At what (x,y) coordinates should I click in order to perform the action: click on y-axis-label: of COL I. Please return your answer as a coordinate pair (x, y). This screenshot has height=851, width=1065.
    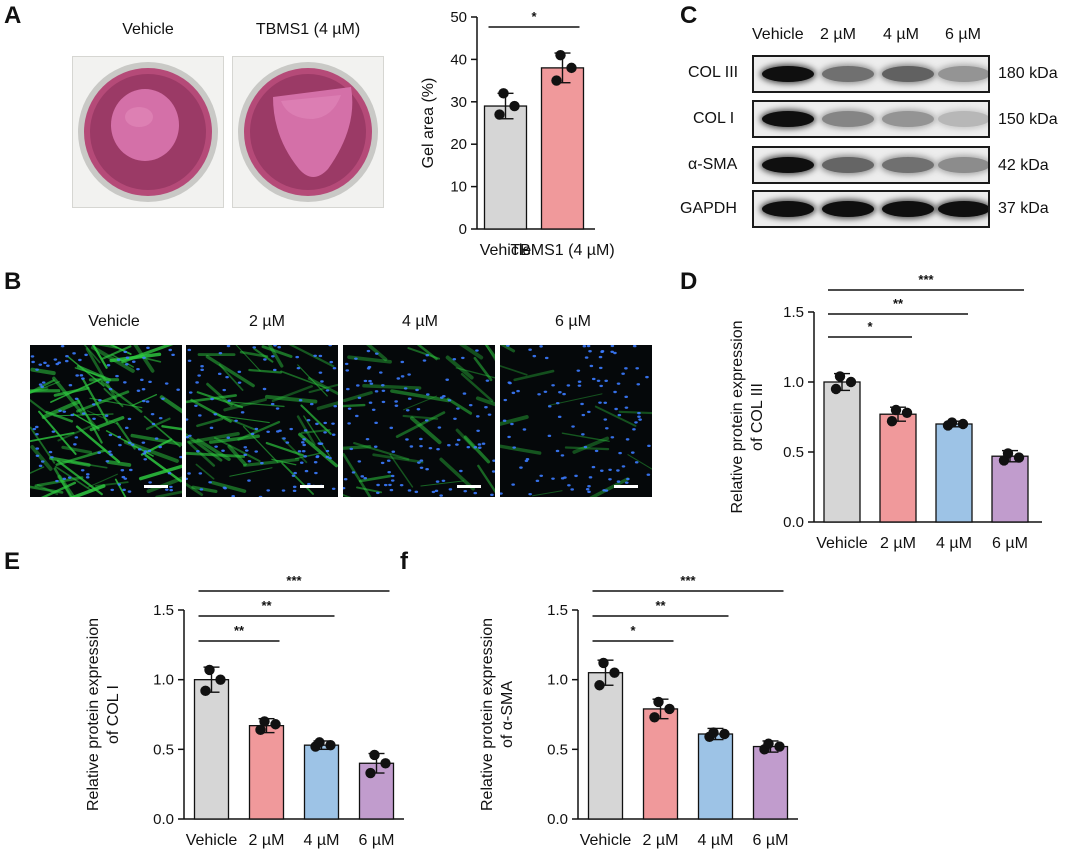
    Looking at the image, I should click on (113, 714).